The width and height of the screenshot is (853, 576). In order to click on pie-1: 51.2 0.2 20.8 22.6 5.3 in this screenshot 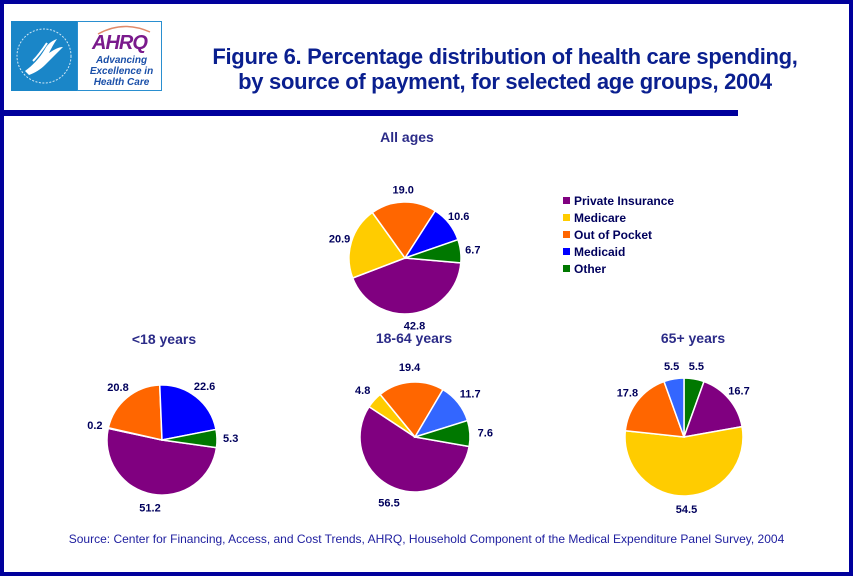, I will do `click(162, 448)`.